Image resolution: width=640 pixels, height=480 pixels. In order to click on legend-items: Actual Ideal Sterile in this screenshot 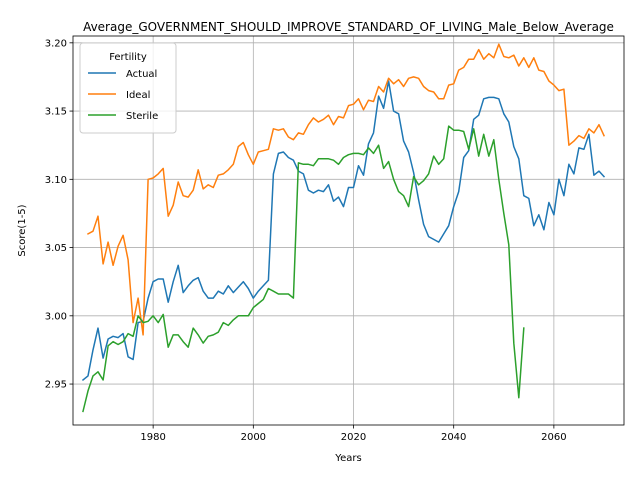, I will do `click(123, 95)`.